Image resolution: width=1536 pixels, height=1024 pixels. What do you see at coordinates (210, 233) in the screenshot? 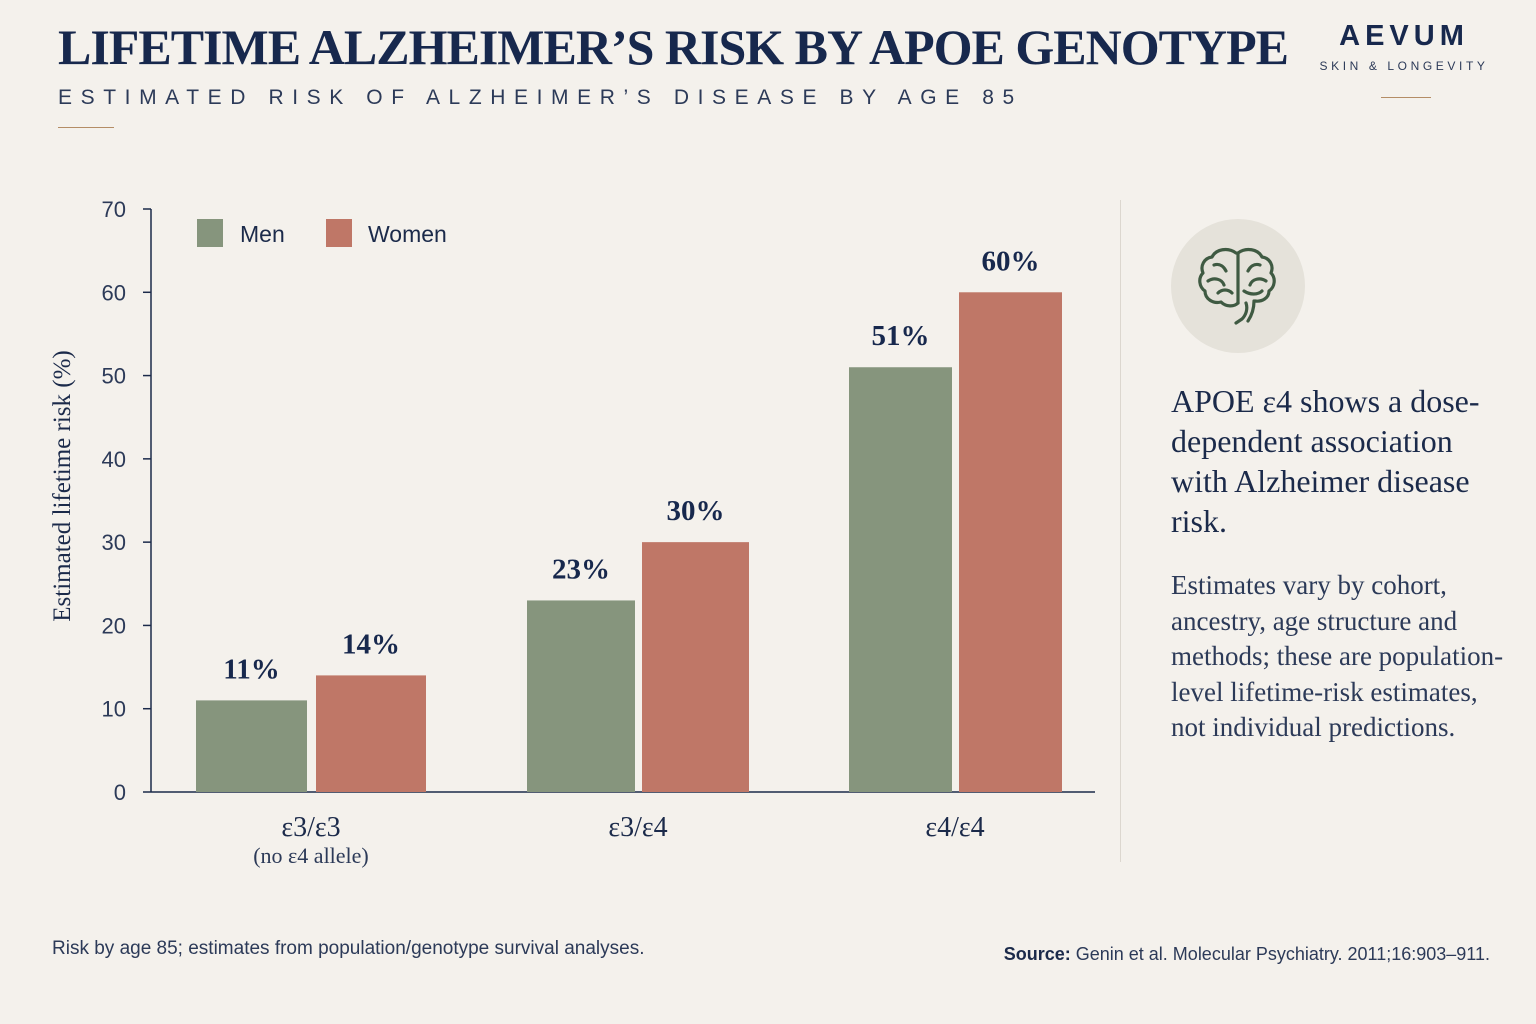
I see `legend-swatch-men` at bounding box center [210, 233].